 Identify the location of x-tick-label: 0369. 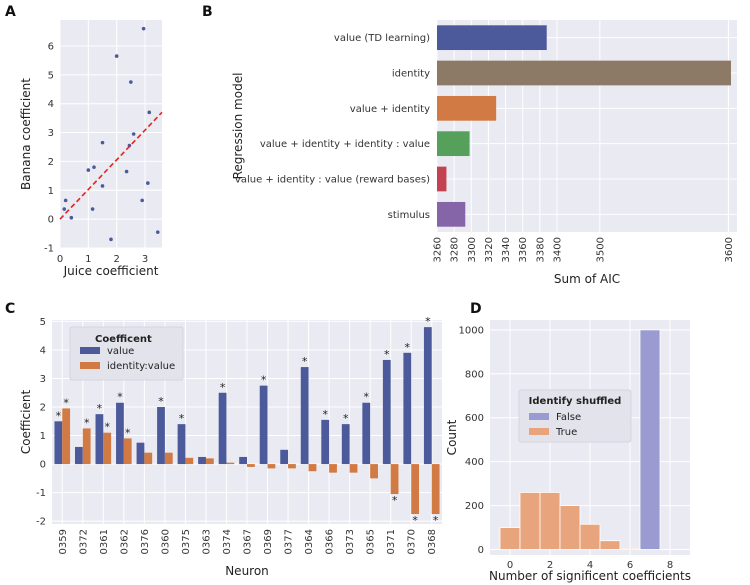
(268, 541).